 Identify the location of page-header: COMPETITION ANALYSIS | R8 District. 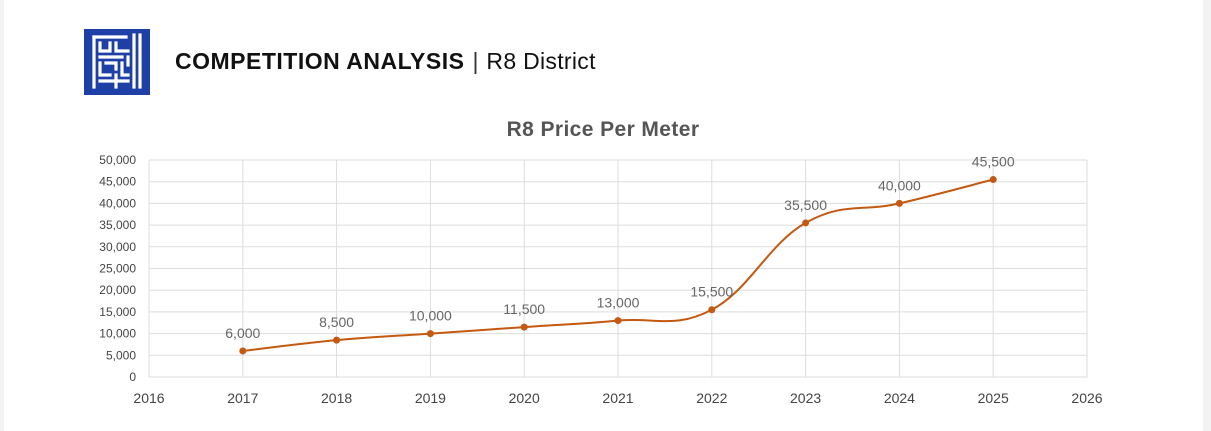
(385, 61).